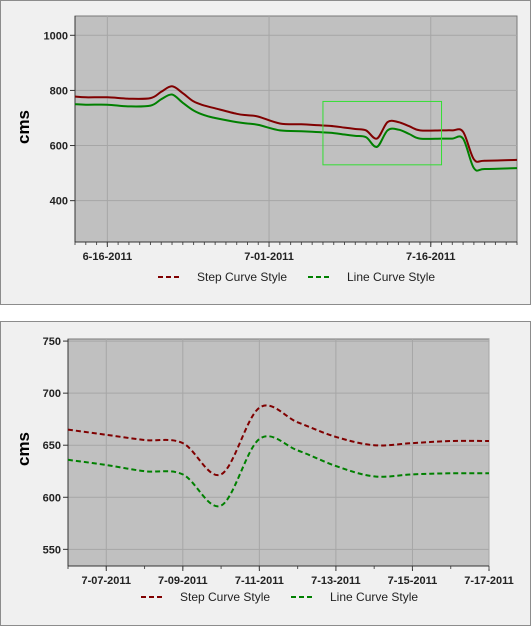 The image size is (531, 626). Describe the element at coordinates (59, 91) in the screenshot. I see `y-tick-label: 800` at that location.